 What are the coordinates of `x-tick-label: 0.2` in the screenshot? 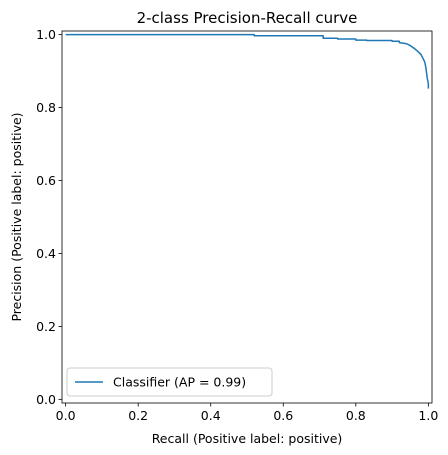 It's located at (138, 415).